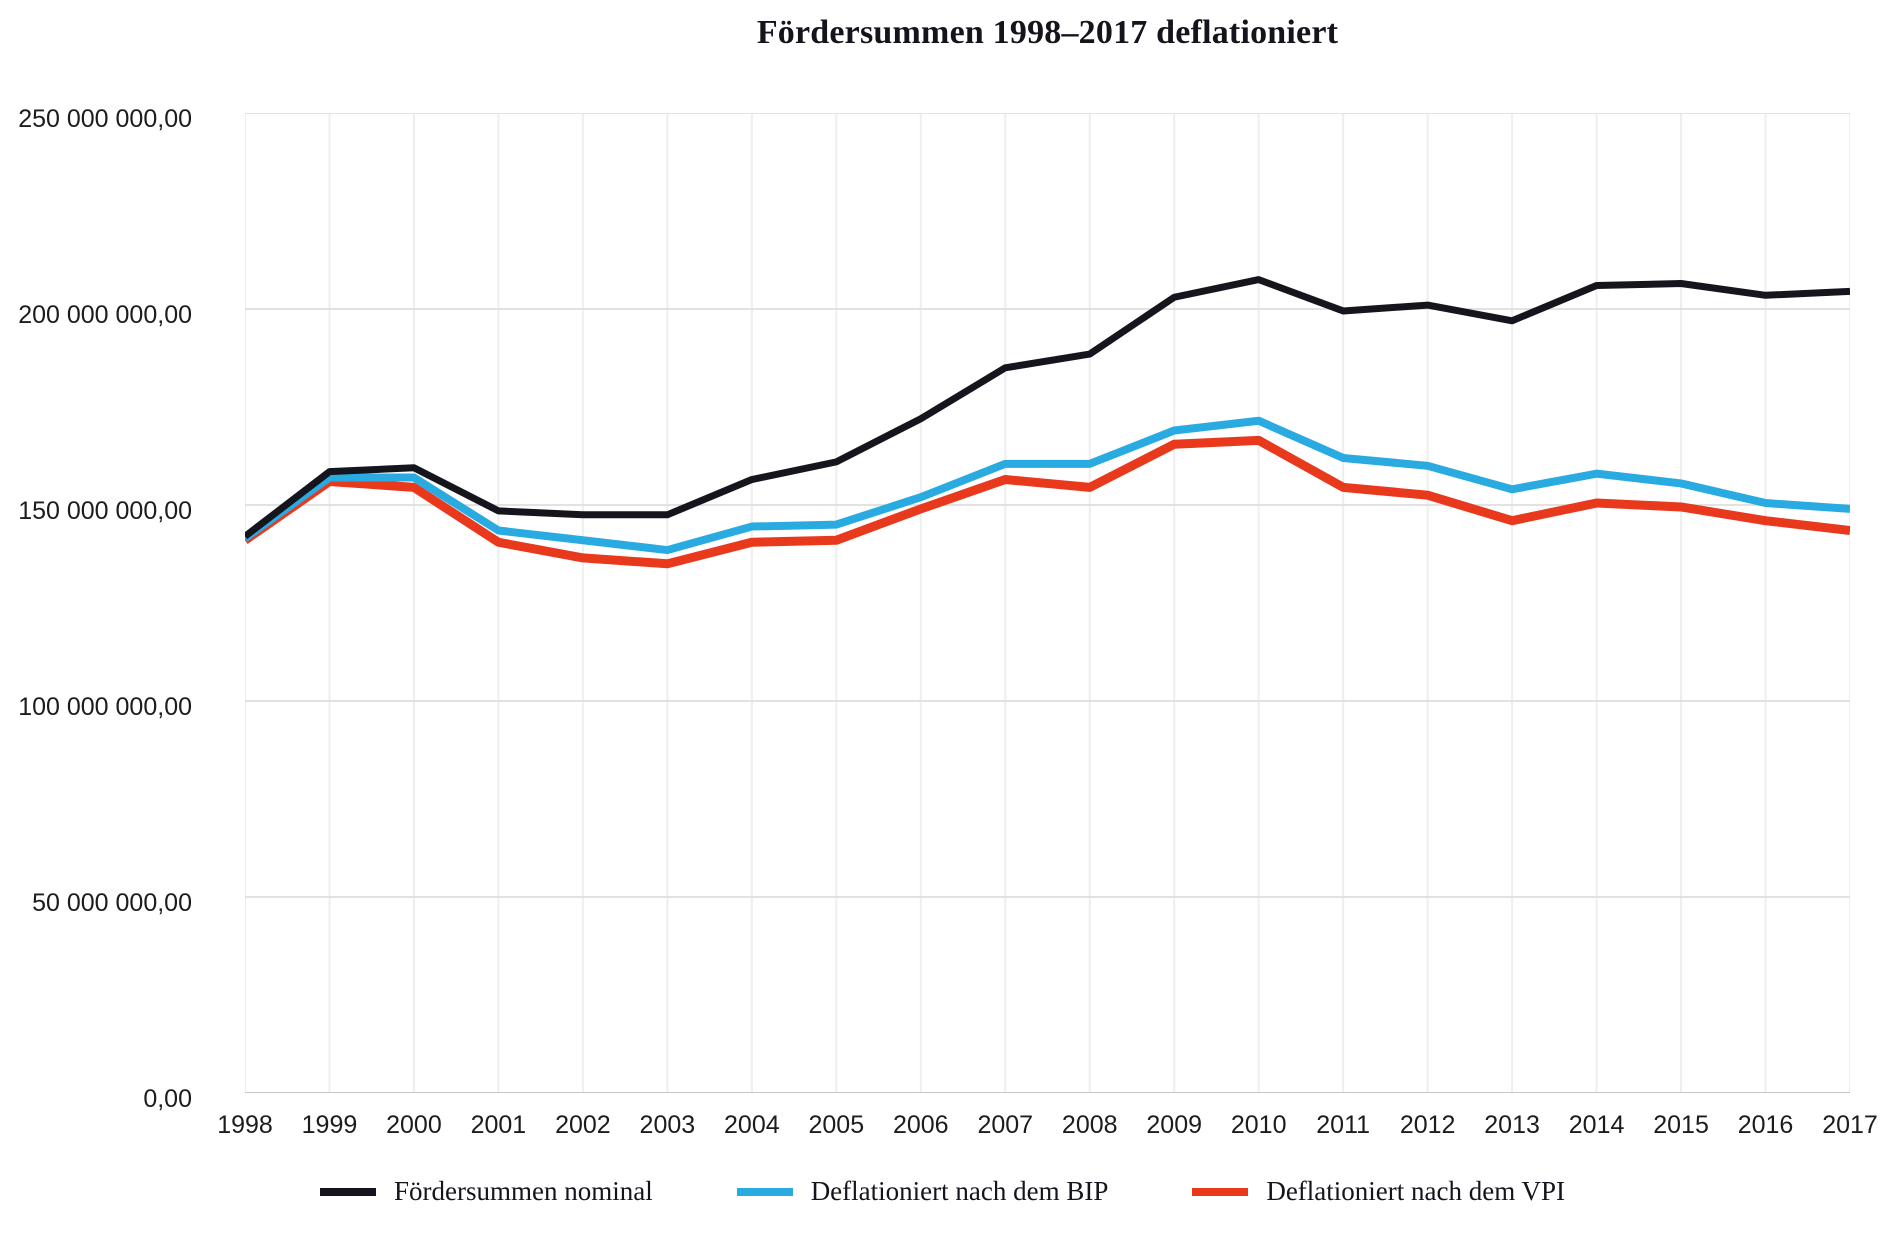 This screenshot has height=1249, width=1898. Describe the element at coordinates (1174, 1125) in the screenshot. I see `x-tick-label: 2009` at that location.